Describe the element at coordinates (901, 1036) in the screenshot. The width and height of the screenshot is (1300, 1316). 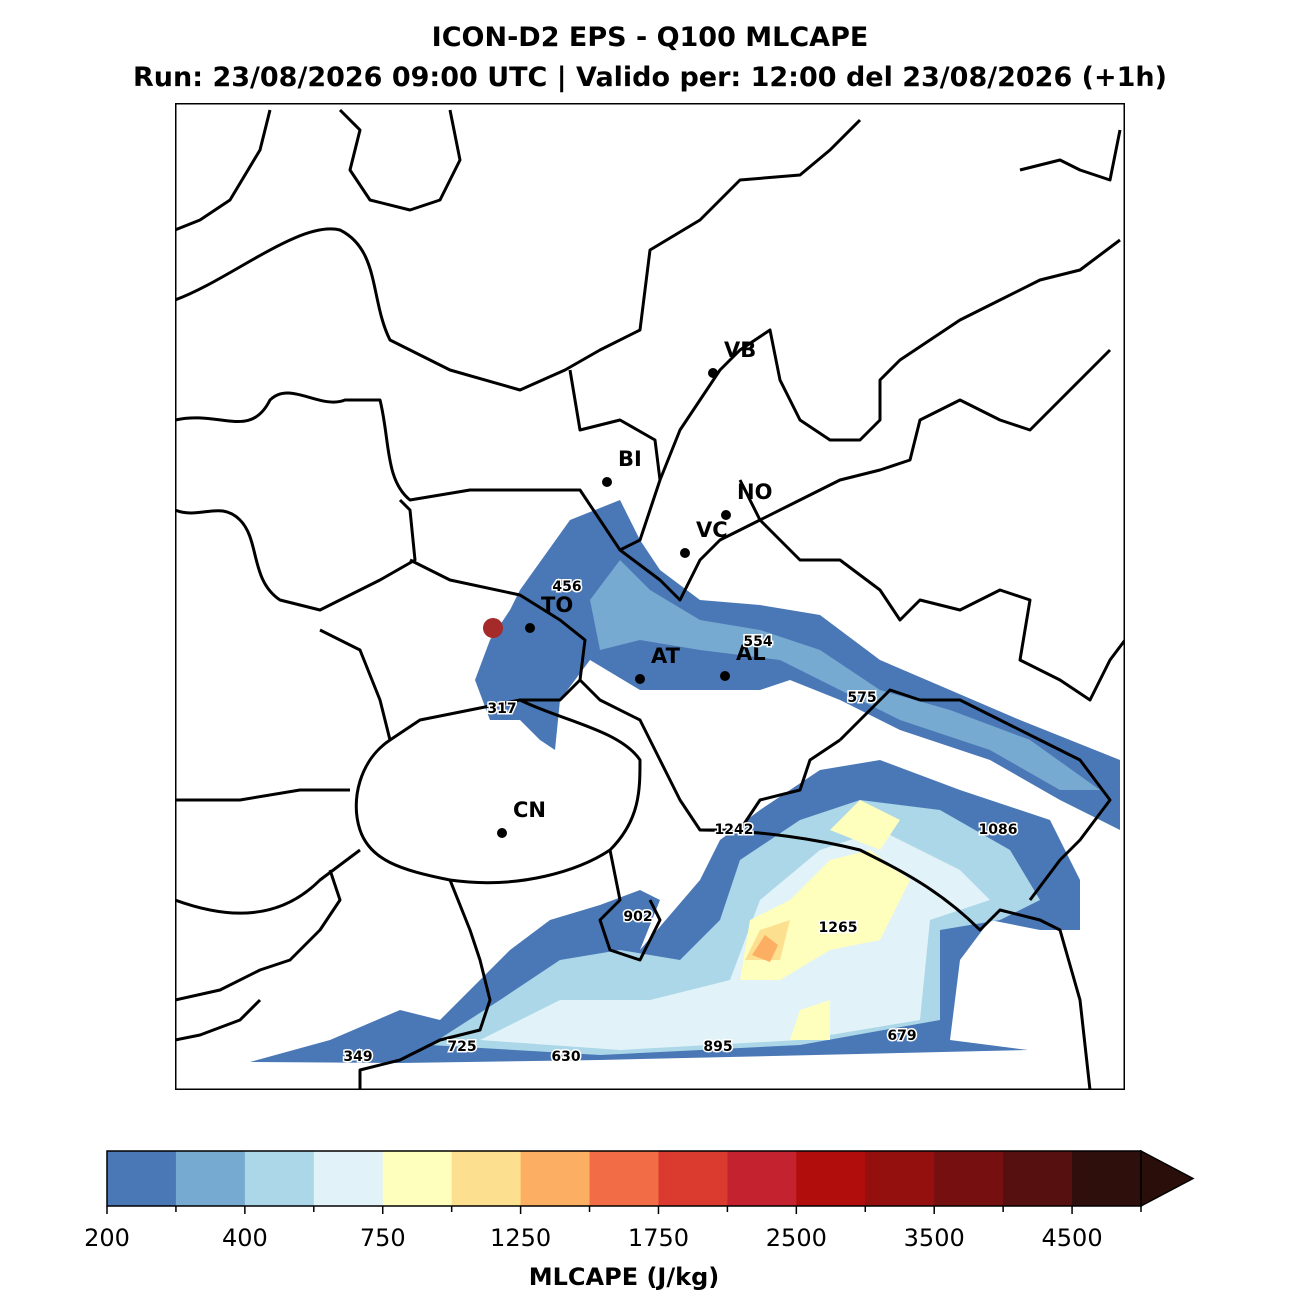
I see `value-label: 679` at that location.